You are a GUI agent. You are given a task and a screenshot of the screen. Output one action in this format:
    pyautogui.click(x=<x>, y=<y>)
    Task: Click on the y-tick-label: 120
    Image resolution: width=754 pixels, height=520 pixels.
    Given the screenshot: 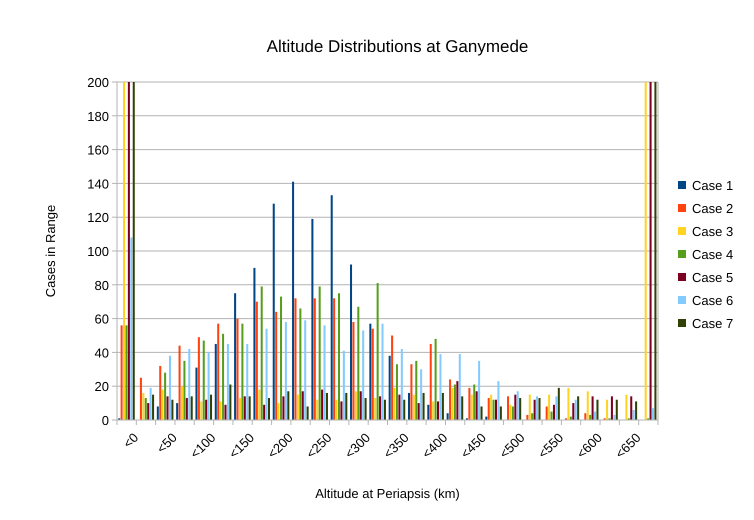 What is the action you would take?
    pyautogui.click(x=98, y=218)
    